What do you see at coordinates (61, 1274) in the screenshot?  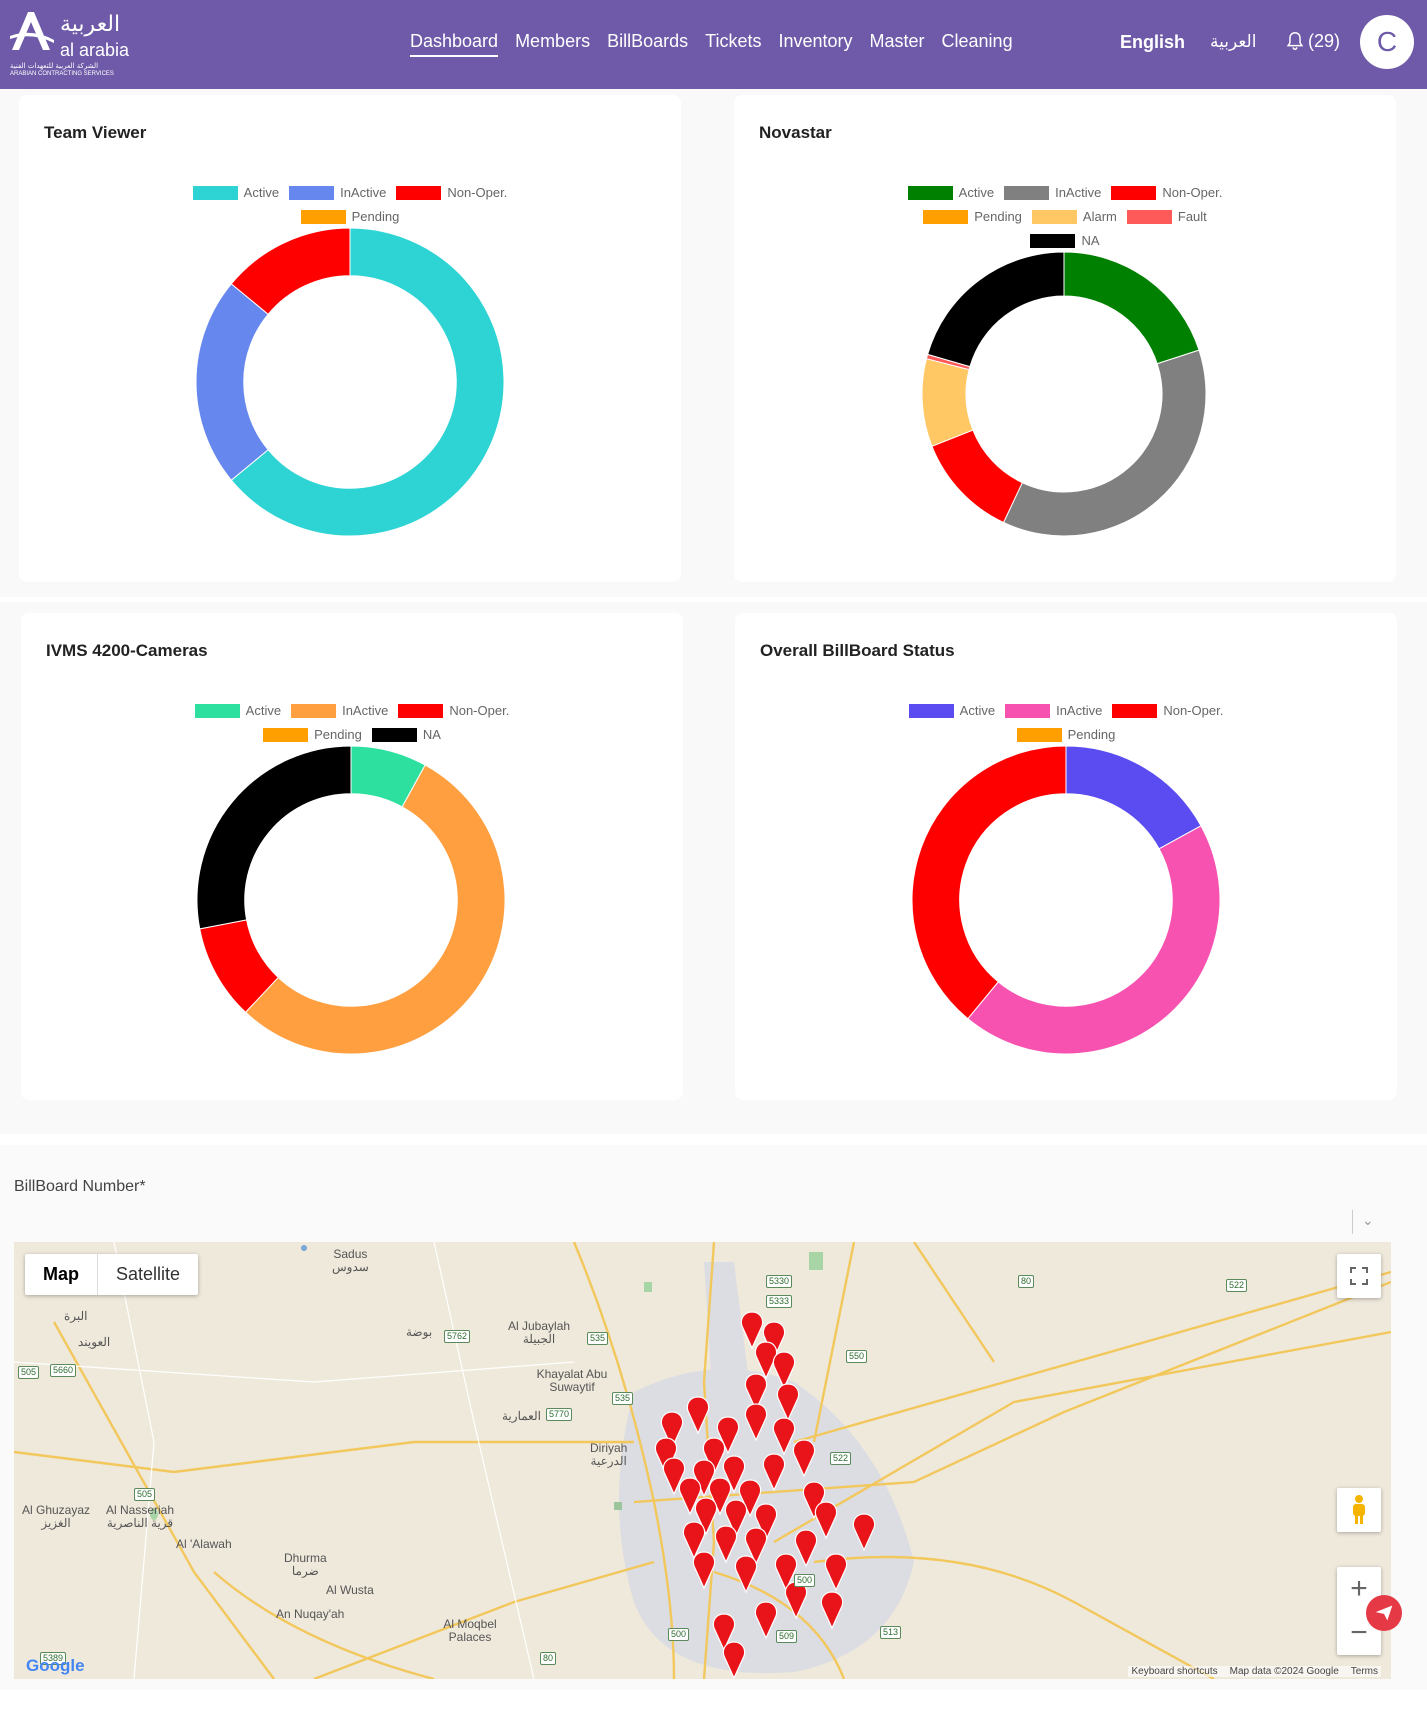 I see `map-type-map: Map` at bounding box center [61, 1274].